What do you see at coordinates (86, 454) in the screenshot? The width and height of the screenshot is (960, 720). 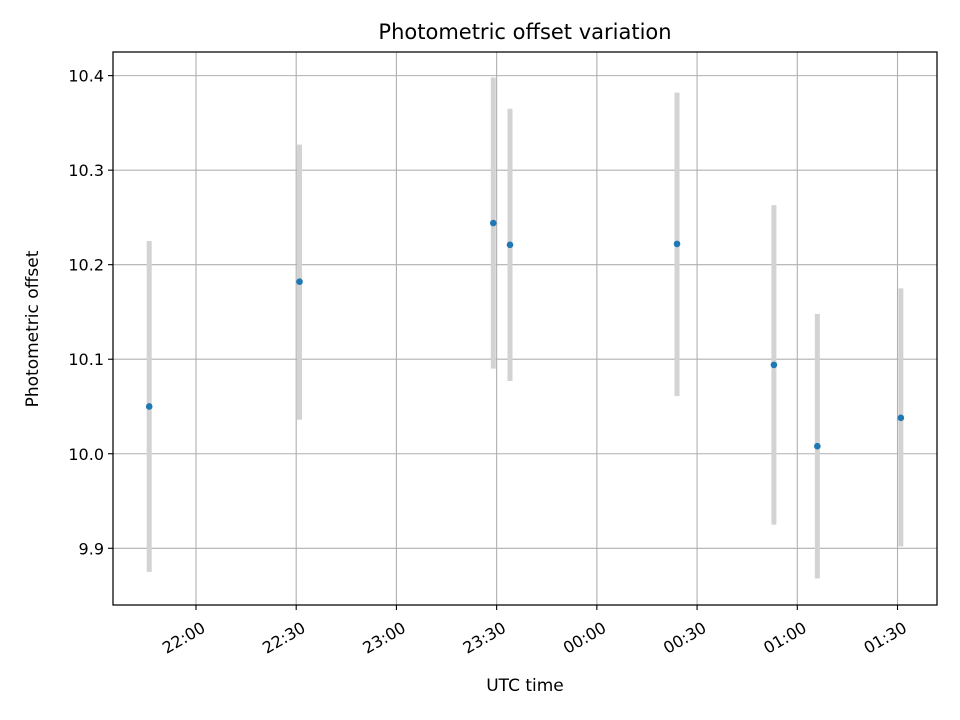 I see `y-tick-label: 10.0` at bounding box center [86, 454].